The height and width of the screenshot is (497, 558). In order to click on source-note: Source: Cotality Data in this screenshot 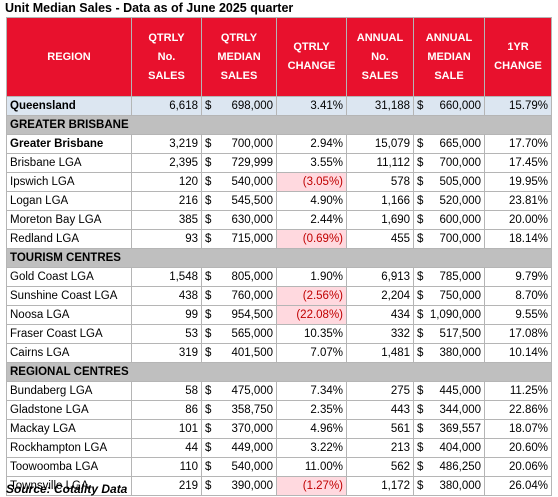, I will do `click(67, 489)`.